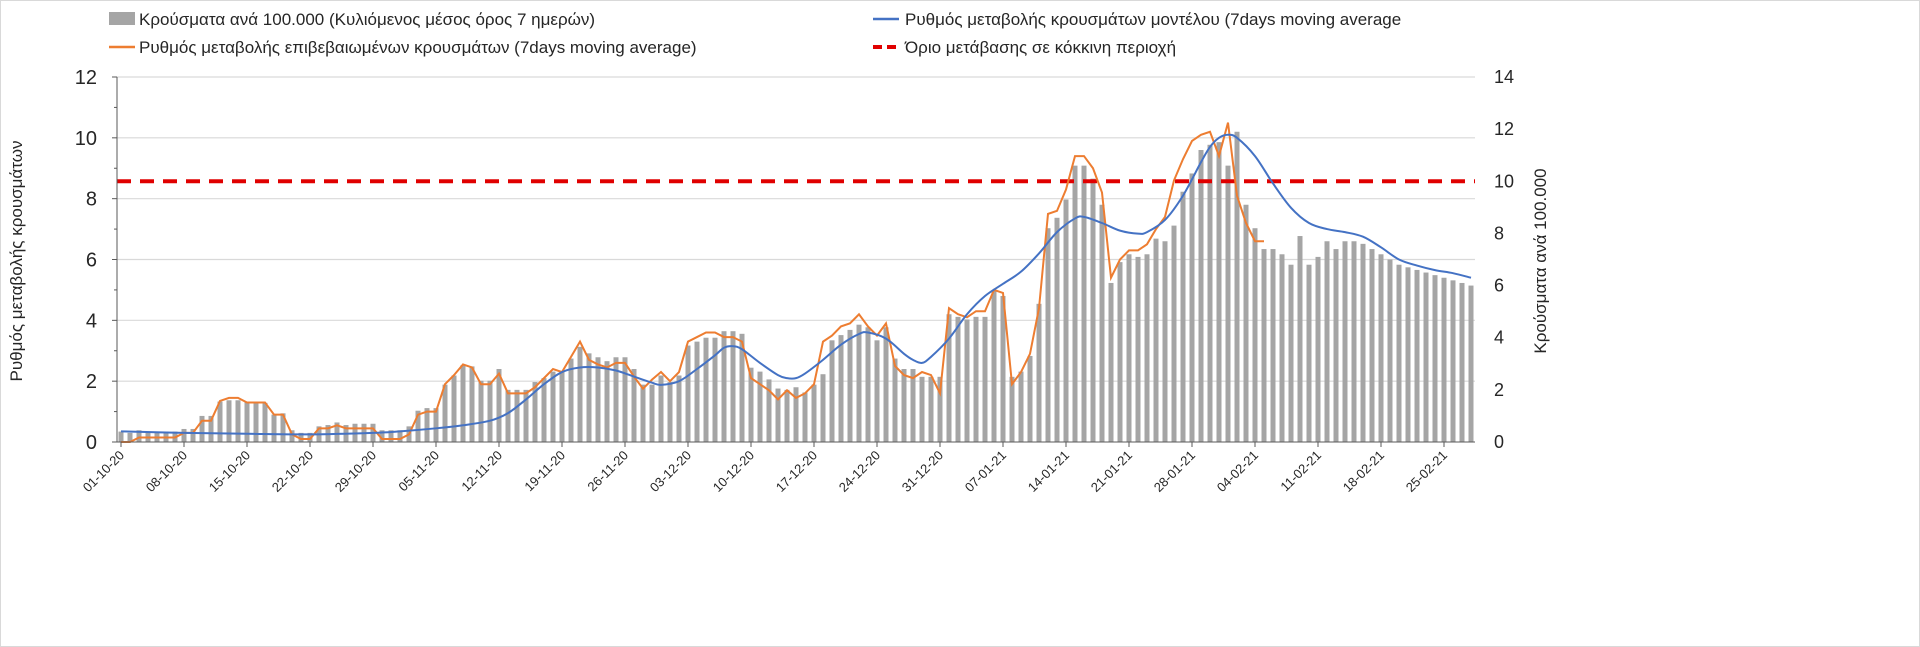 The width and height of the screenshot is (1920, 647). I want to click on legend-swatch-bars, so click(122, 18).